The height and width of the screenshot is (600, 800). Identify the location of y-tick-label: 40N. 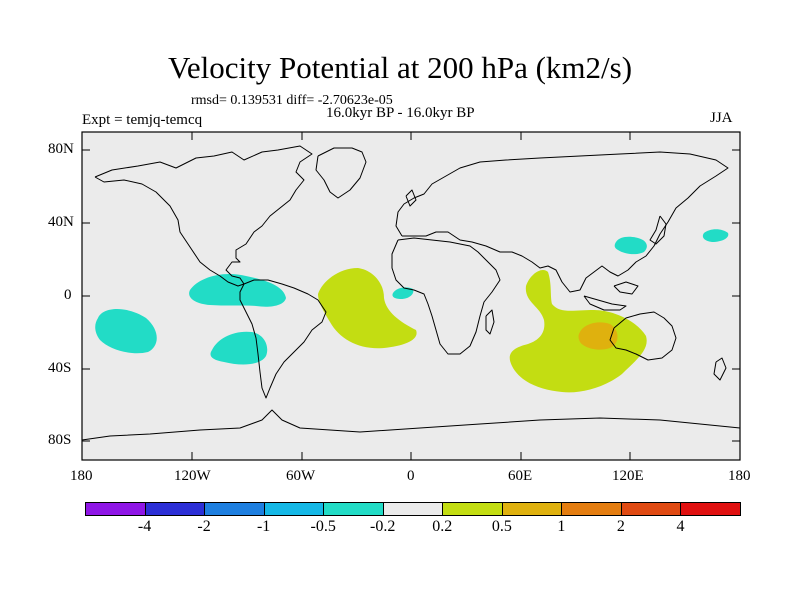
(61, 222).